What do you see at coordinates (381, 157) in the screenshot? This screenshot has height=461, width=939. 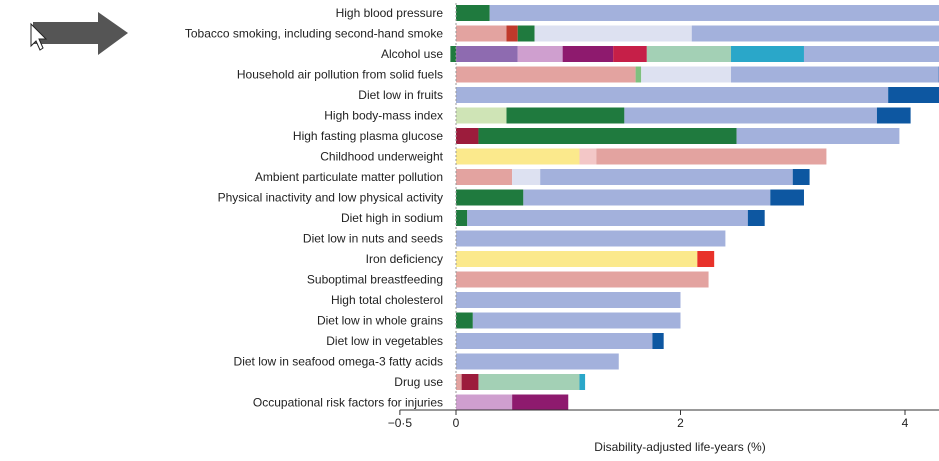 I see `category-label: Childhood underweight` at bounding box center [381, 157].